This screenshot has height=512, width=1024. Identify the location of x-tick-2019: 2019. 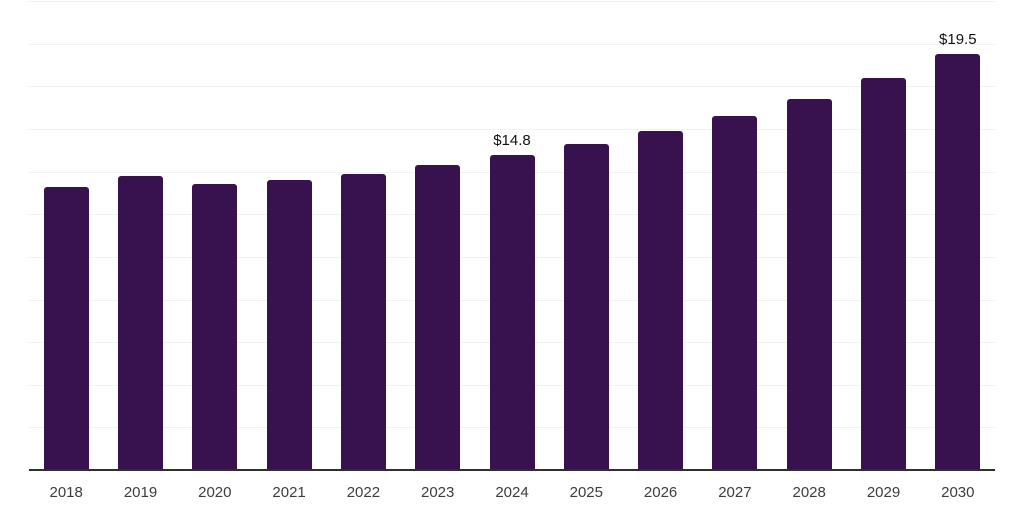
(140, 492).